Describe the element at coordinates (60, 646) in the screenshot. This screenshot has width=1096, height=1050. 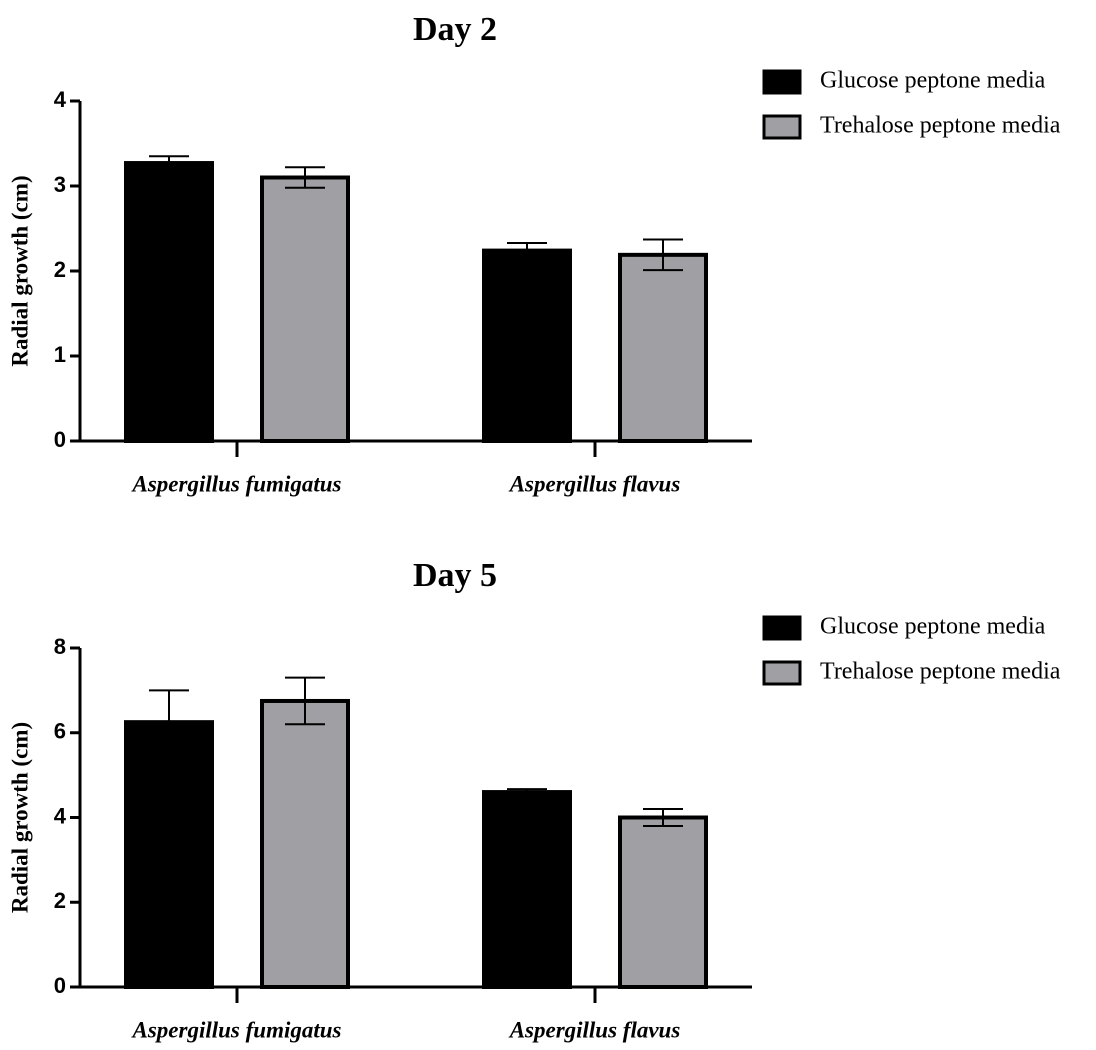
I see `y-tick-label: 8` at that location.